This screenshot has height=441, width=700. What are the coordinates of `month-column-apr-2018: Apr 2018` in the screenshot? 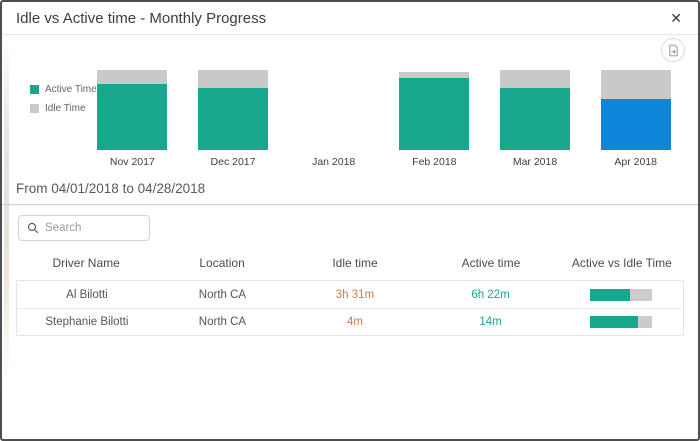 It's located at (635, 119).